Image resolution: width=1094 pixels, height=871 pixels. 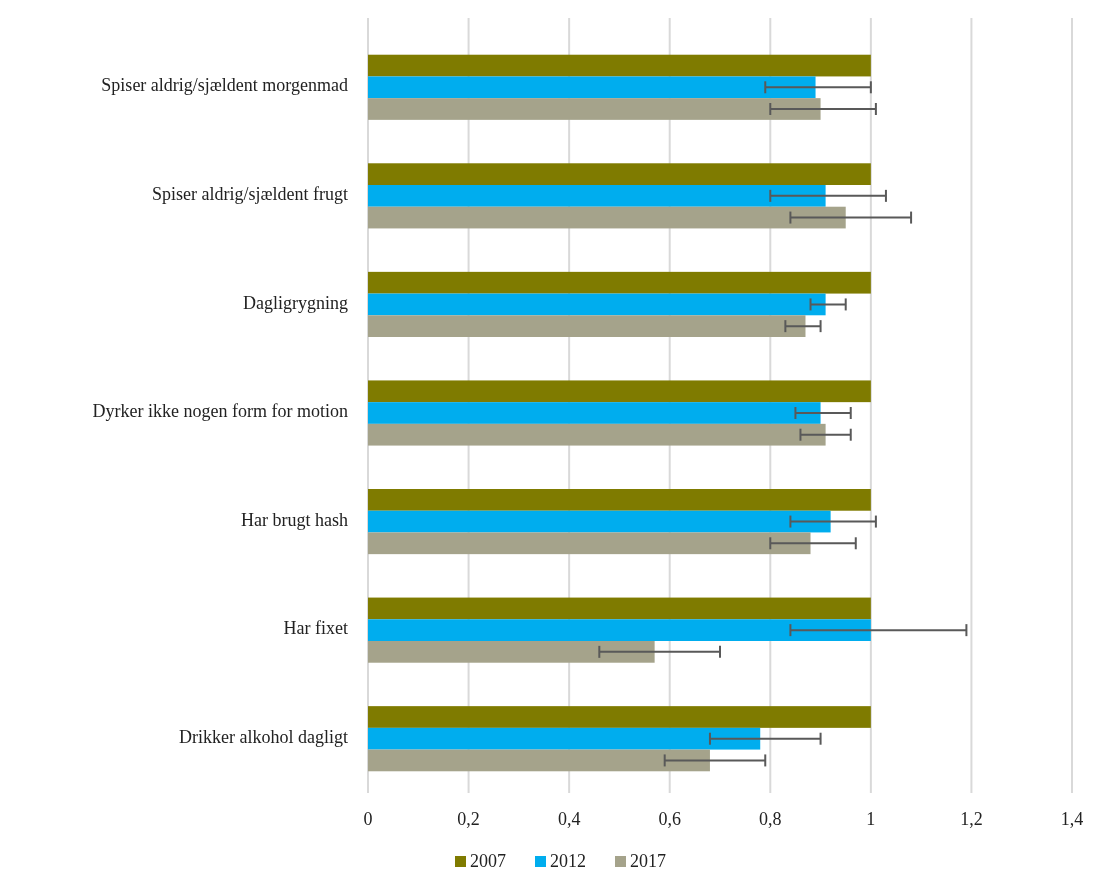 I want to click on y-tick-label: Har brugt hash, so click(x=294, y=519).